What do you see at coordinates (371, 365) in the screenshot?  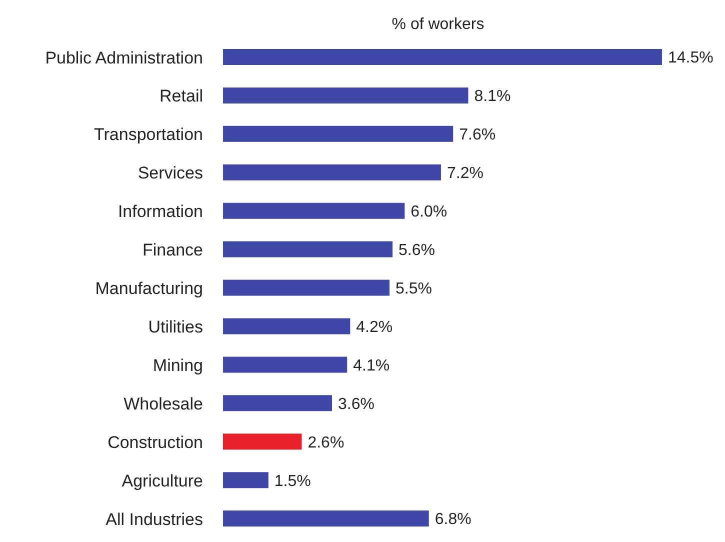 I see `data-label: 4.1%` at bounding box center [371, 365].